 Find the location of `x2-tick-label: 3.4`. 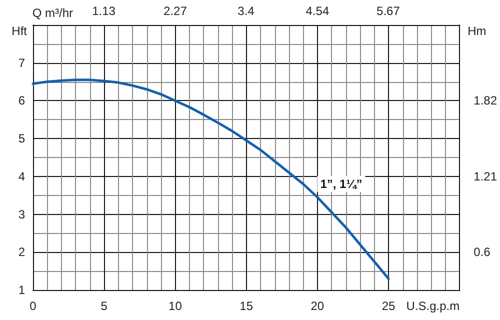

x2-tick-label: 3.4 is located at coordinates (246, 11).